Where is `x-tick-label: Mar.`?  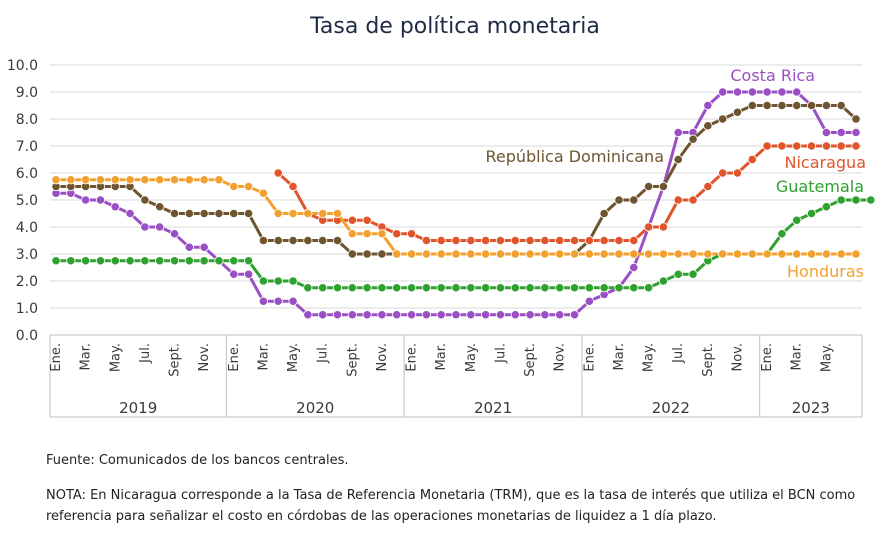
x-tick-label: Mar. is located at coordinates (797, 356).